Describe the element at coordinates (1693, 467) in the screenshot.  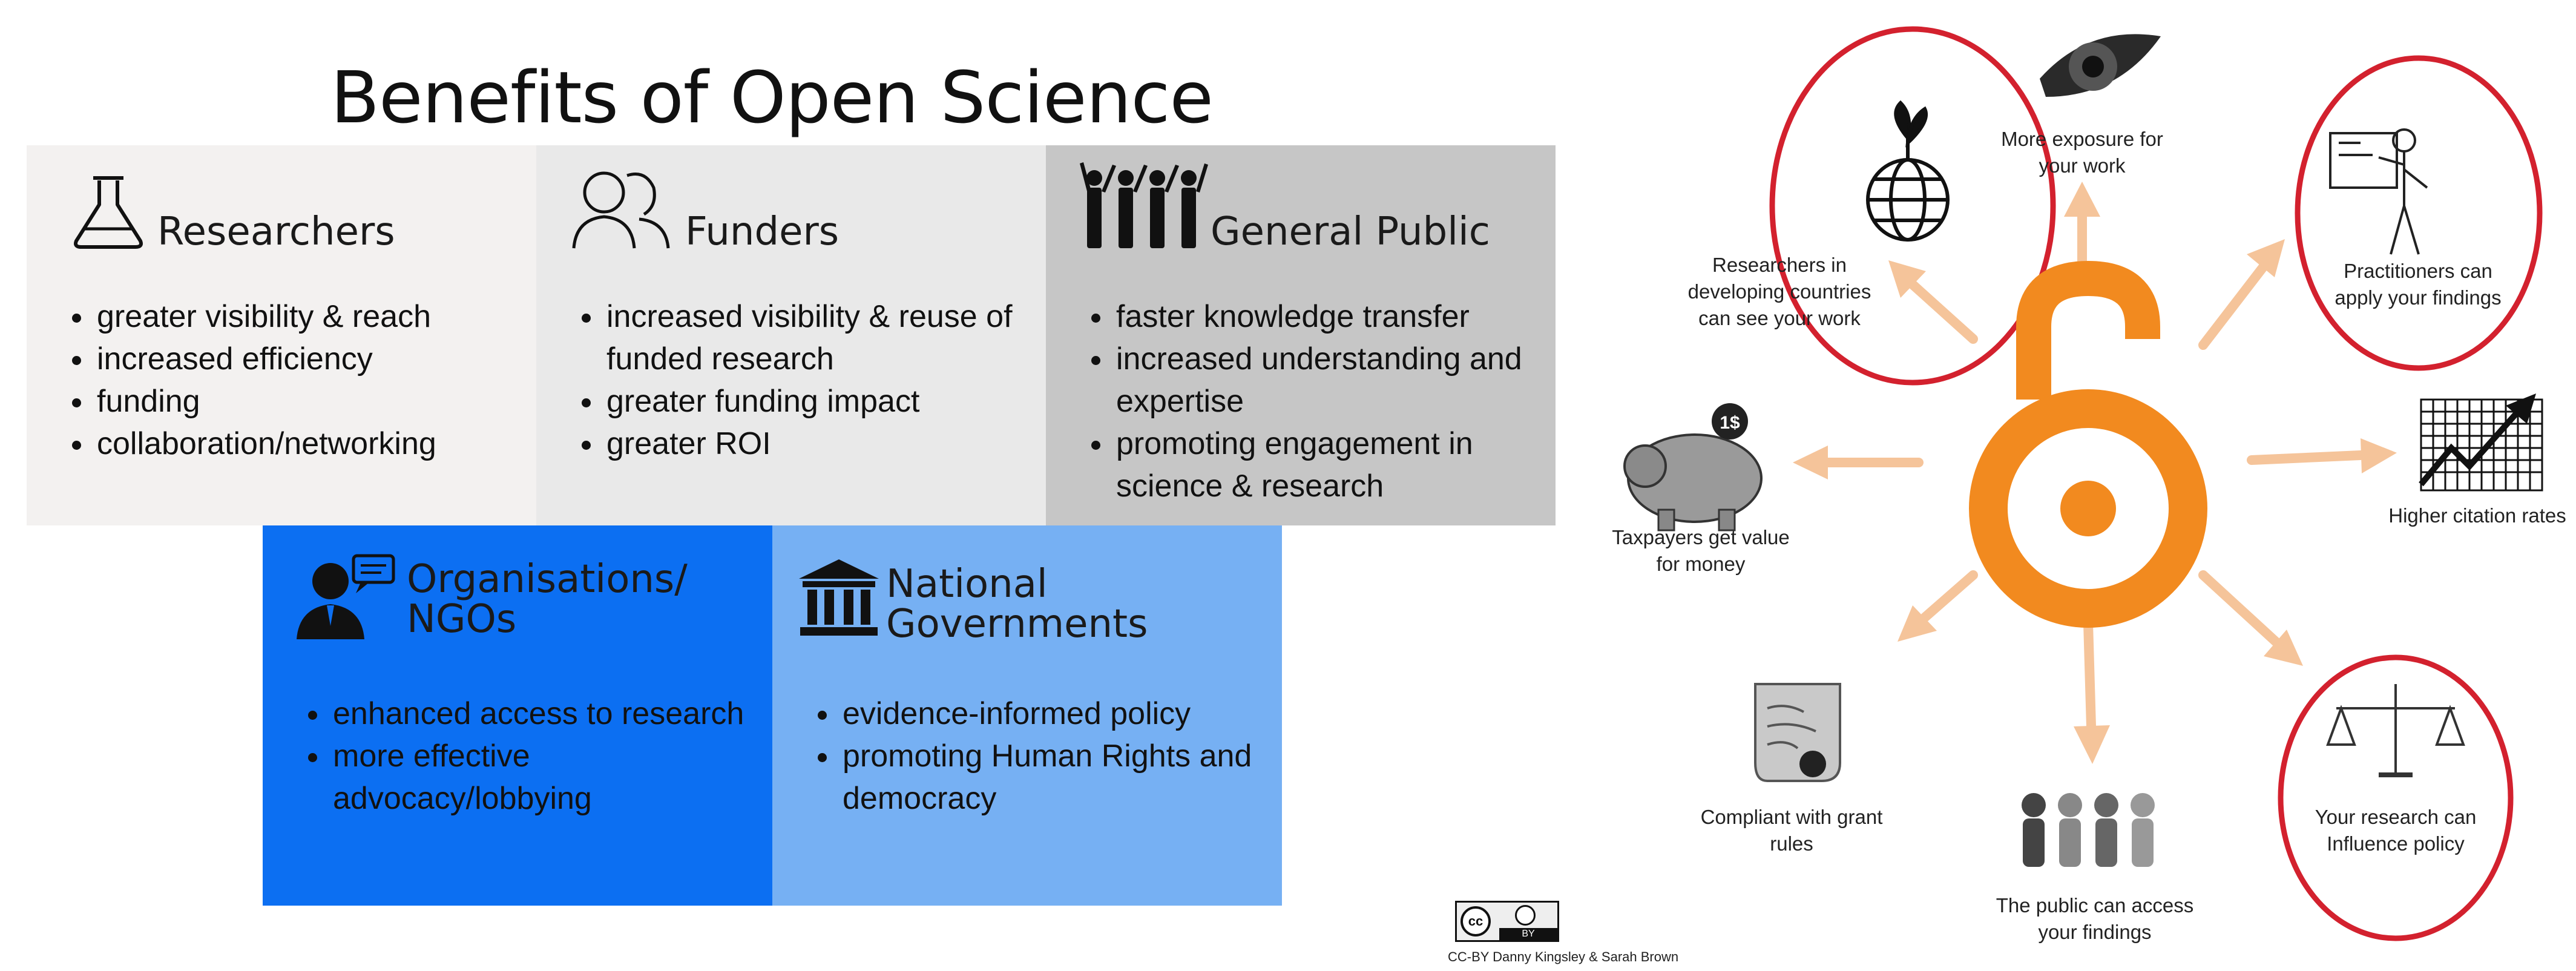
I see `piggy-bank-icon: 1$` at that location.